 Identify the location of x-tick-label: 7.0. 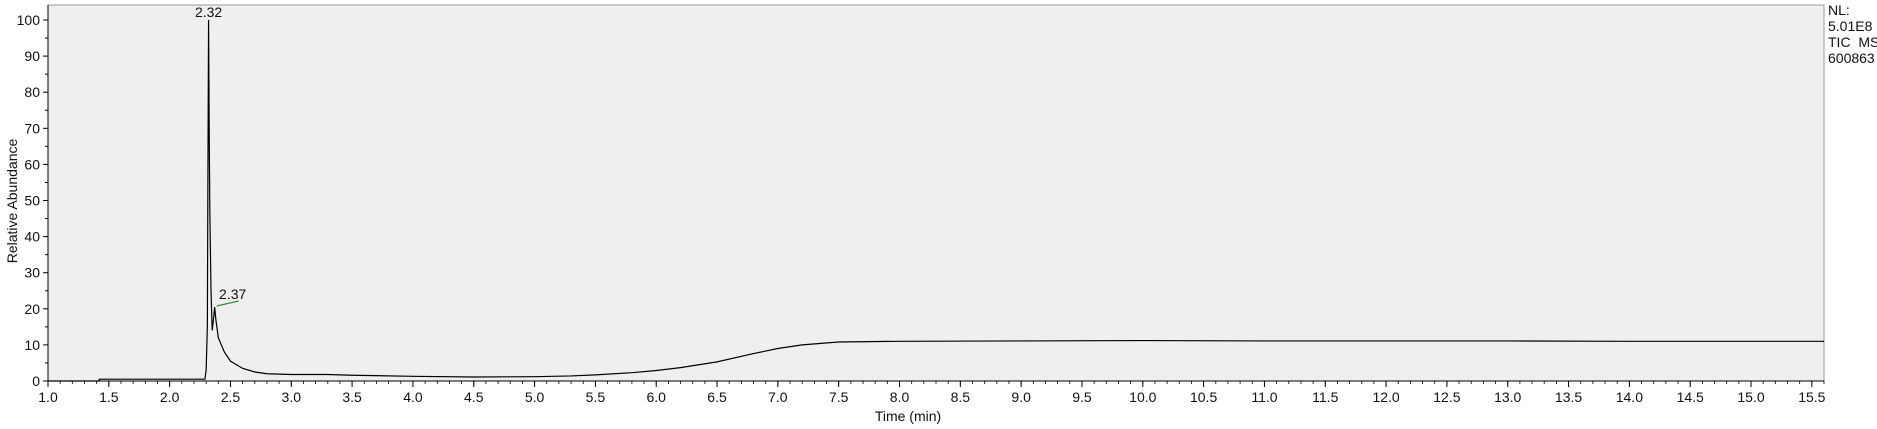
(778, 397).